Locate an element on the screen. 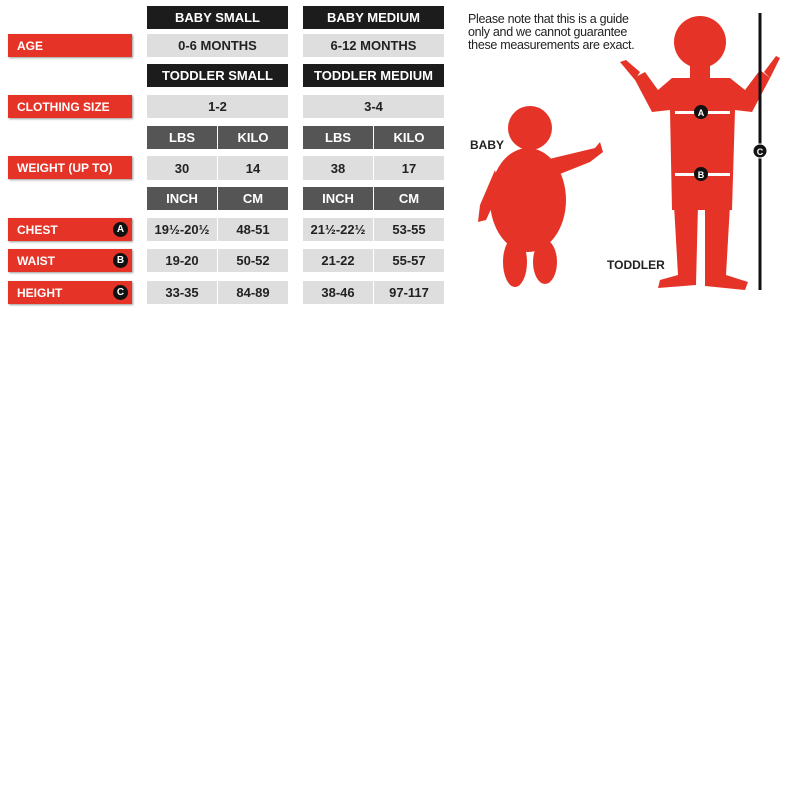 Image resolution: width=800 pixels, height=800 pixels. label-text: WAIST is located at coordinates (36, 260).